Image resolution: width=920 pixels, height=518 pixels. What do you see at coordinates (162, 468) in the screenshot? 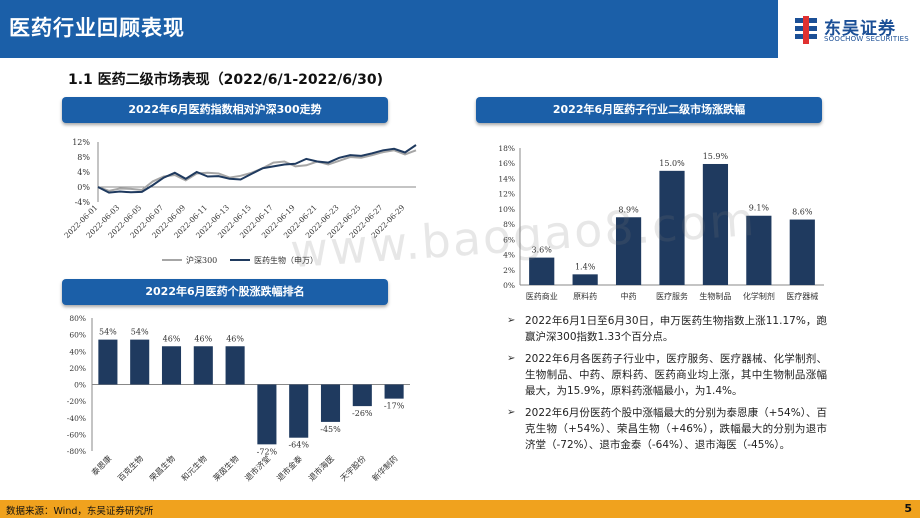
I see `category-label: 荣昌生物` at bounding box center [162, 468].